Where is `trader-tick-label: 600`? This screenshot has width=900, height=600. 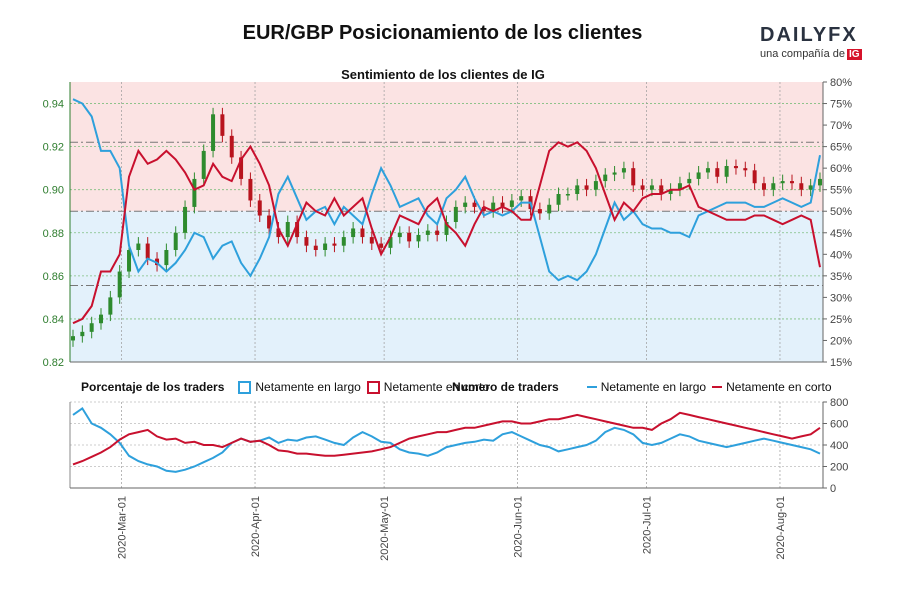 trader-tick-label: 600 is located at coordinates (839, 425).